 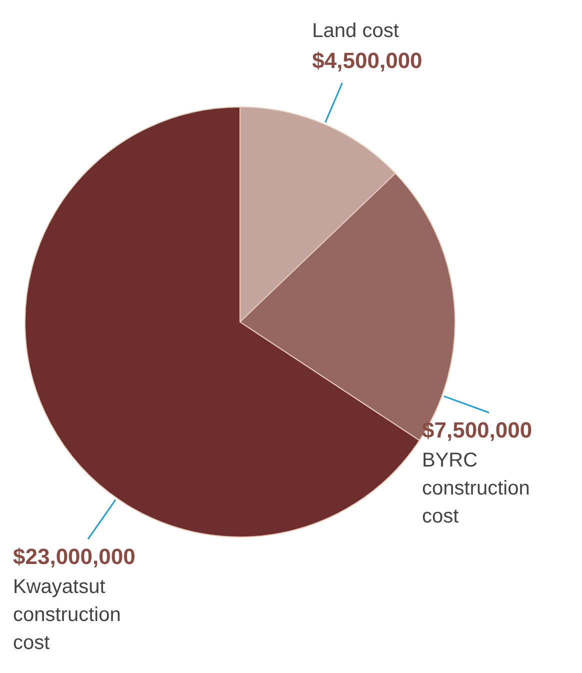 What do you see at coordinates (74, 557) in the screenshot?
I see `data-label: $23,000,000` at bounding box center [74, 557].